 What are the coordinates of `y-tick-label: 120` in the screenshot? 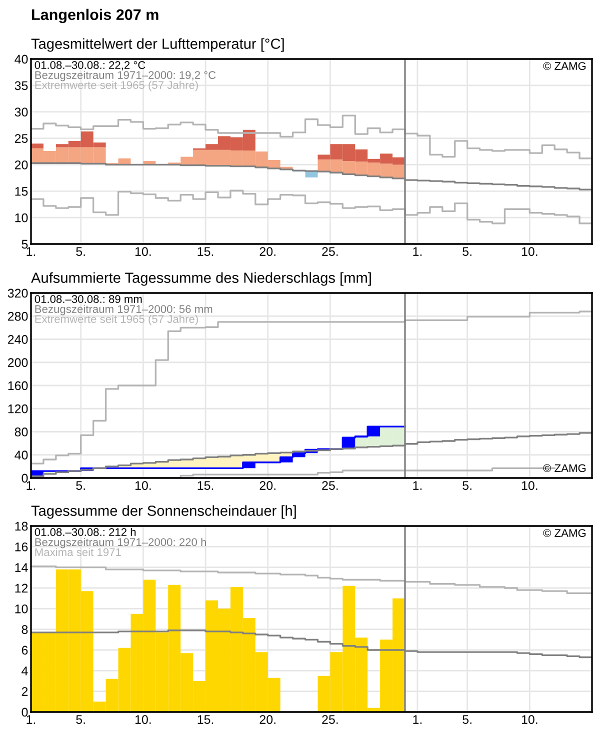 It's located at (18, 409).